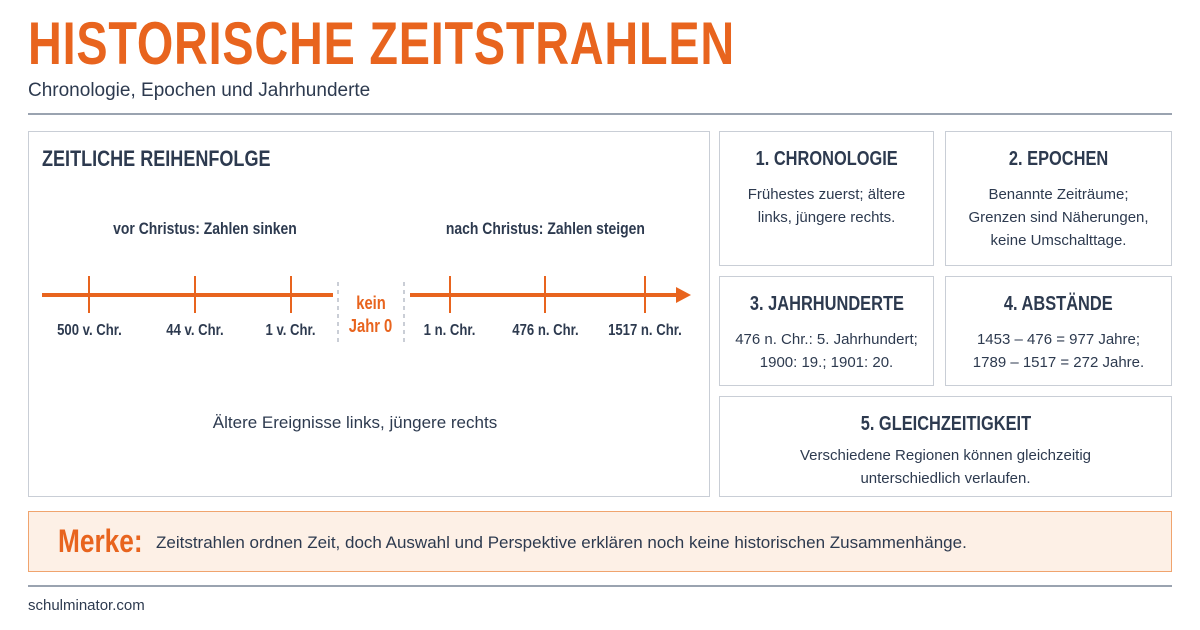  What do you see at coordinates (826, 339) in the screenshot?
I see `card-line: 476 n. Chr.: 5. Jahrhundert;` at bounding box center [826, 339].